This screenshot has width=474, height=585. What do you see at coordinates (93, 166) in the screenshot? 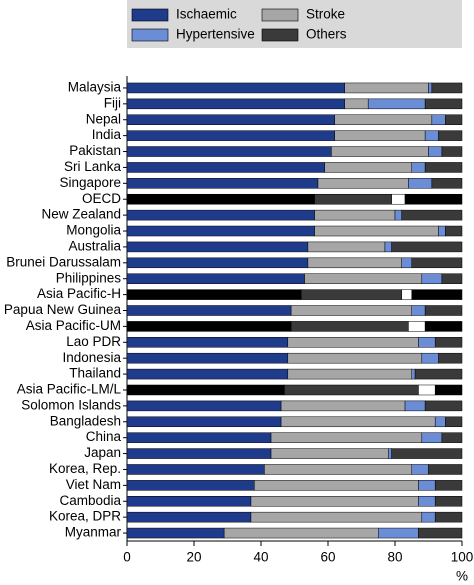
I see `y-tick-label: Sri Lanka` at bounding box center [93, 166].